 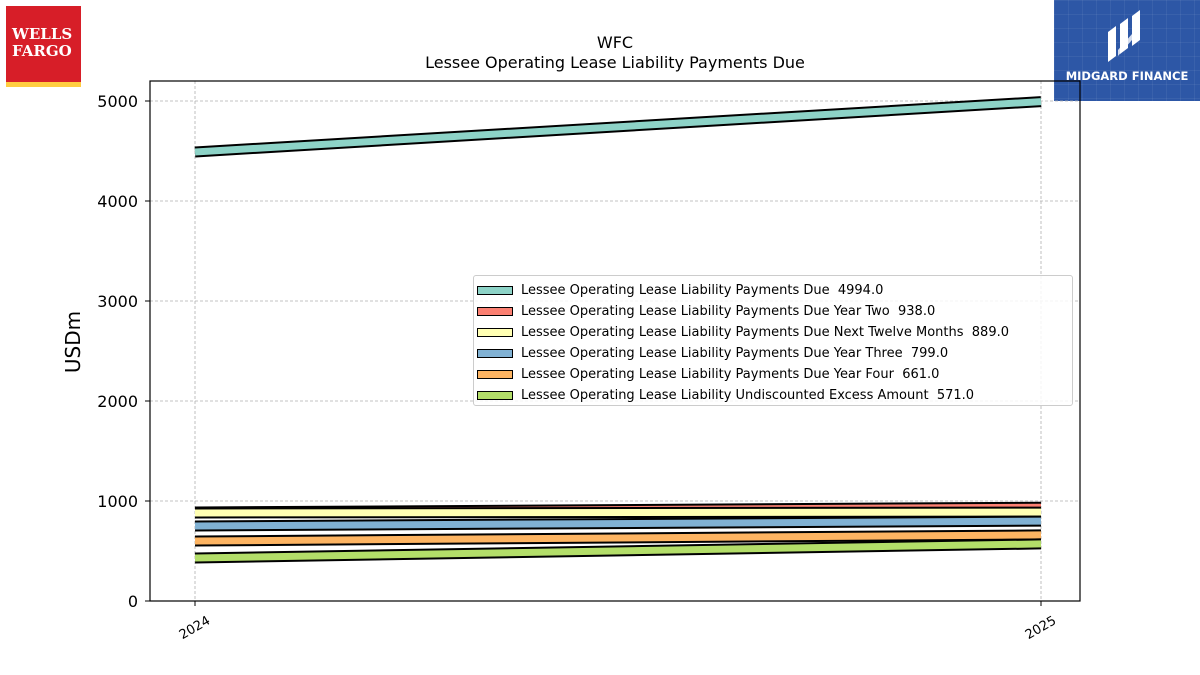 I want to click on midgard-logo-text: MIDGARD FINANCE, so click(x=1127, y=76).